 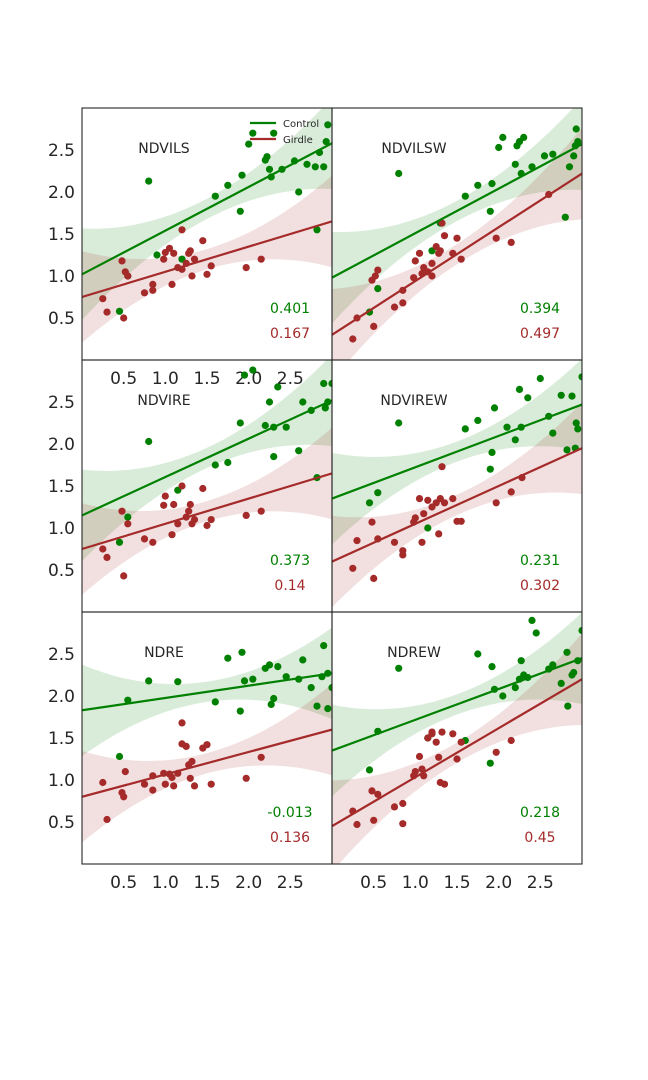 What do you see at coordinates (164, 149) in the screenshot?
I see `panel-title: NDVILS` at bounding box center [164, 149].